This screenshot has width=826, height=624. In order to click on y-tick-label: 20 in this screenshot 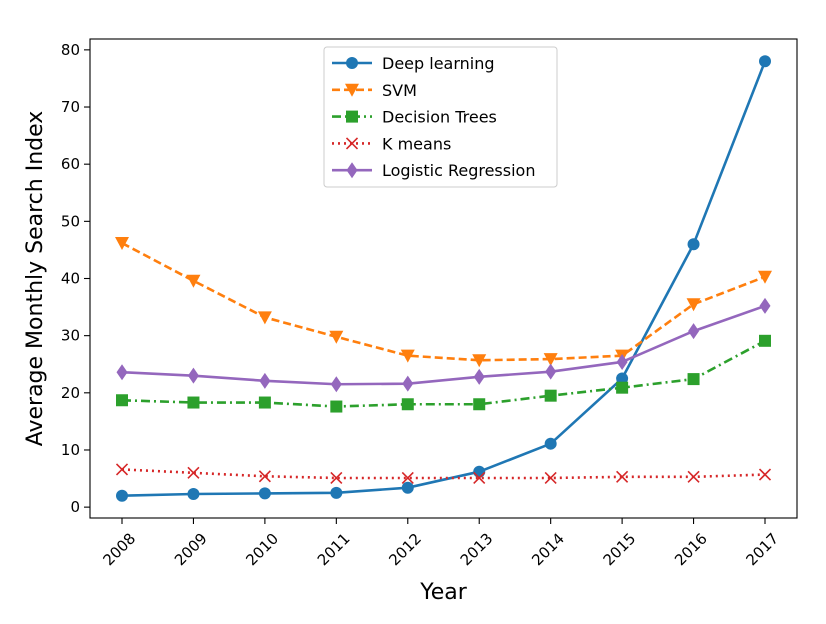, I will do `click(70, 393)`.